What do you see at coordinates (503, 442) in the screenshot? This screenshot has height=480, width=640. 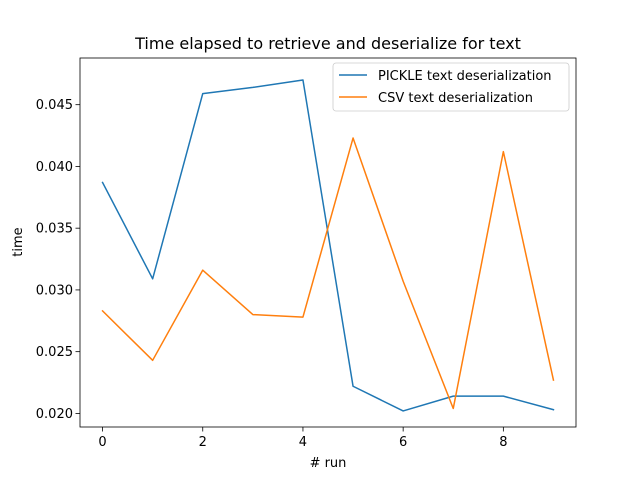 I see `x-tick-label: 8` at bounding box center [503, 442].